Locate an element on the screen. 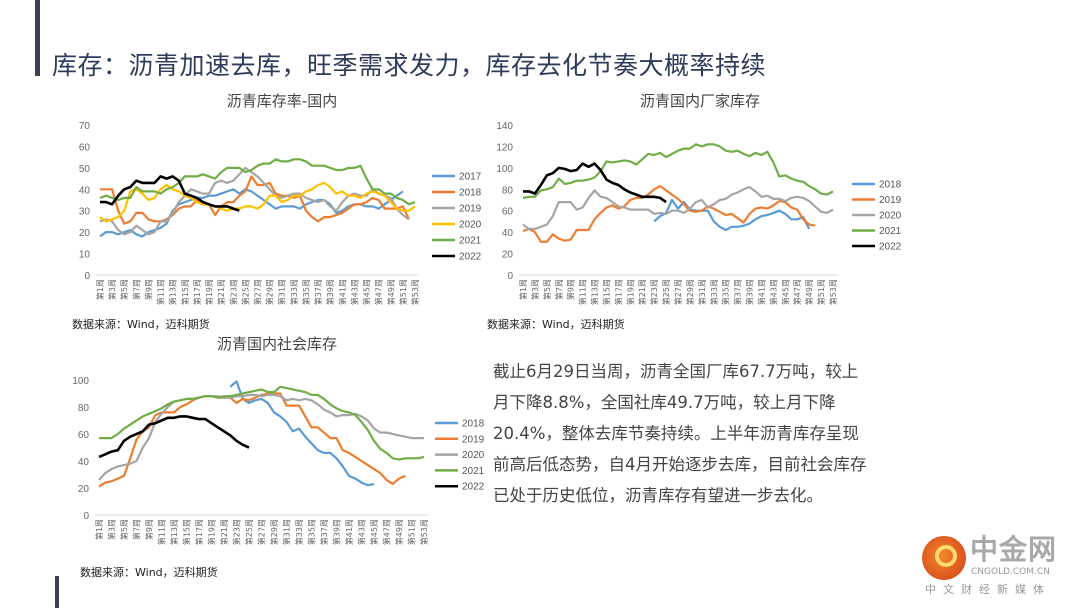 The height and width of the screenshot is (608, 1080). chart2-series-2018 is located at coordinates (732, 215).